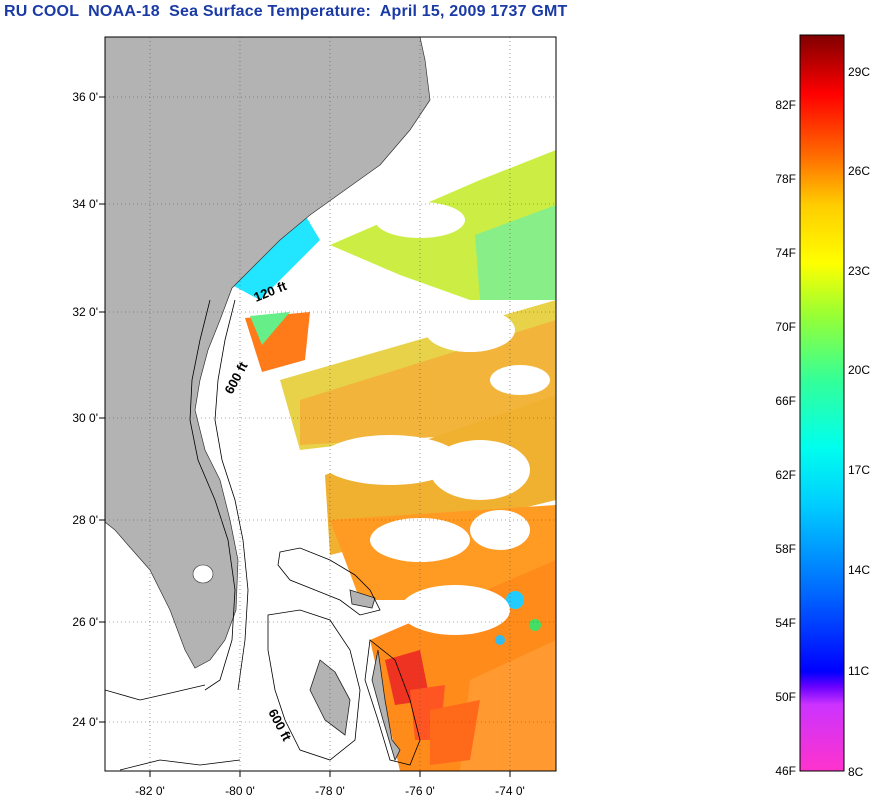 The width and height of the screenshot is (873, 801). What do you see at coordinates (785, 549) in the screenshot?
I see `colorbar-f-58: 58F` at bounding box center [785, 549].